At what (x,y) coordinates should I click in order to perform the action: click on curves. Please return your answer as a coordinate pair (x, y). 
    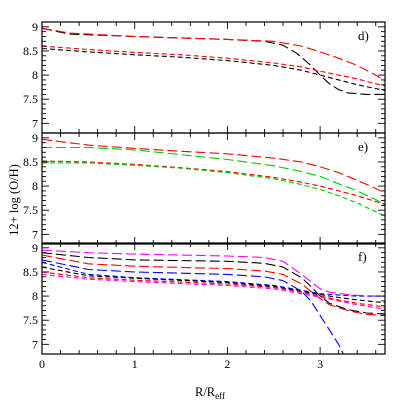
    Looking at the image, I should click on (213, 61).